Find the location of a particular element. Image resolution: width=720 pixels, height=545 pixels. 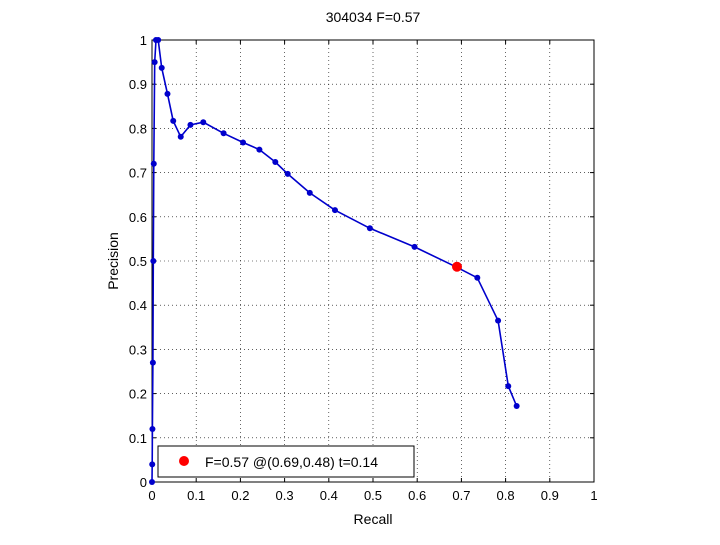

y-tick-labels: 0 0.1 0.2 0.3 0.4 0.5 0.6 0.7 0.8 0.9 1 is located at coordinates (138, 261).